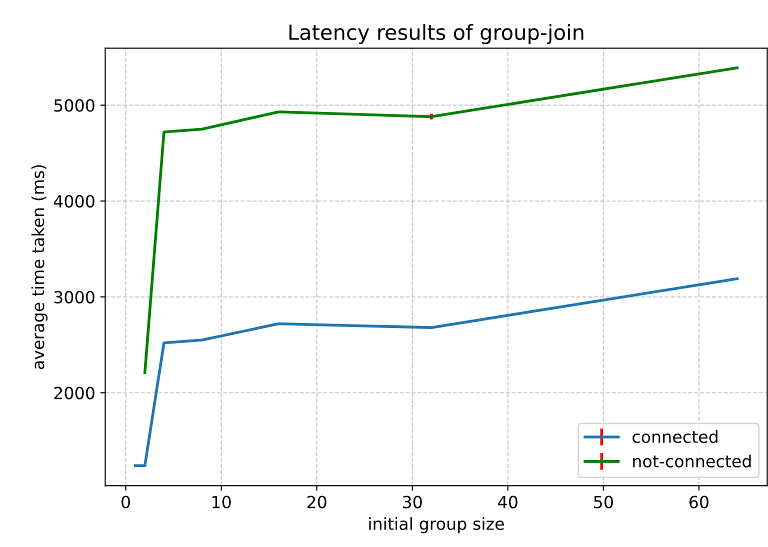  I want to click on y-tick-label: 2000, so click(74, 393).